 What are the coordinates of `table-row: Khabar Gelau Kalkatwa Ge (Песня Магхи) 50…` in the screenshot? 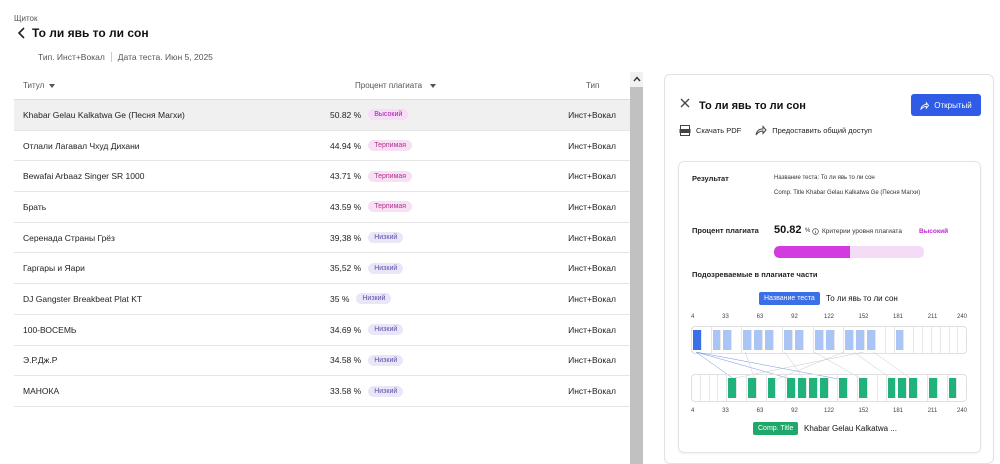 It's located at (322, 115).